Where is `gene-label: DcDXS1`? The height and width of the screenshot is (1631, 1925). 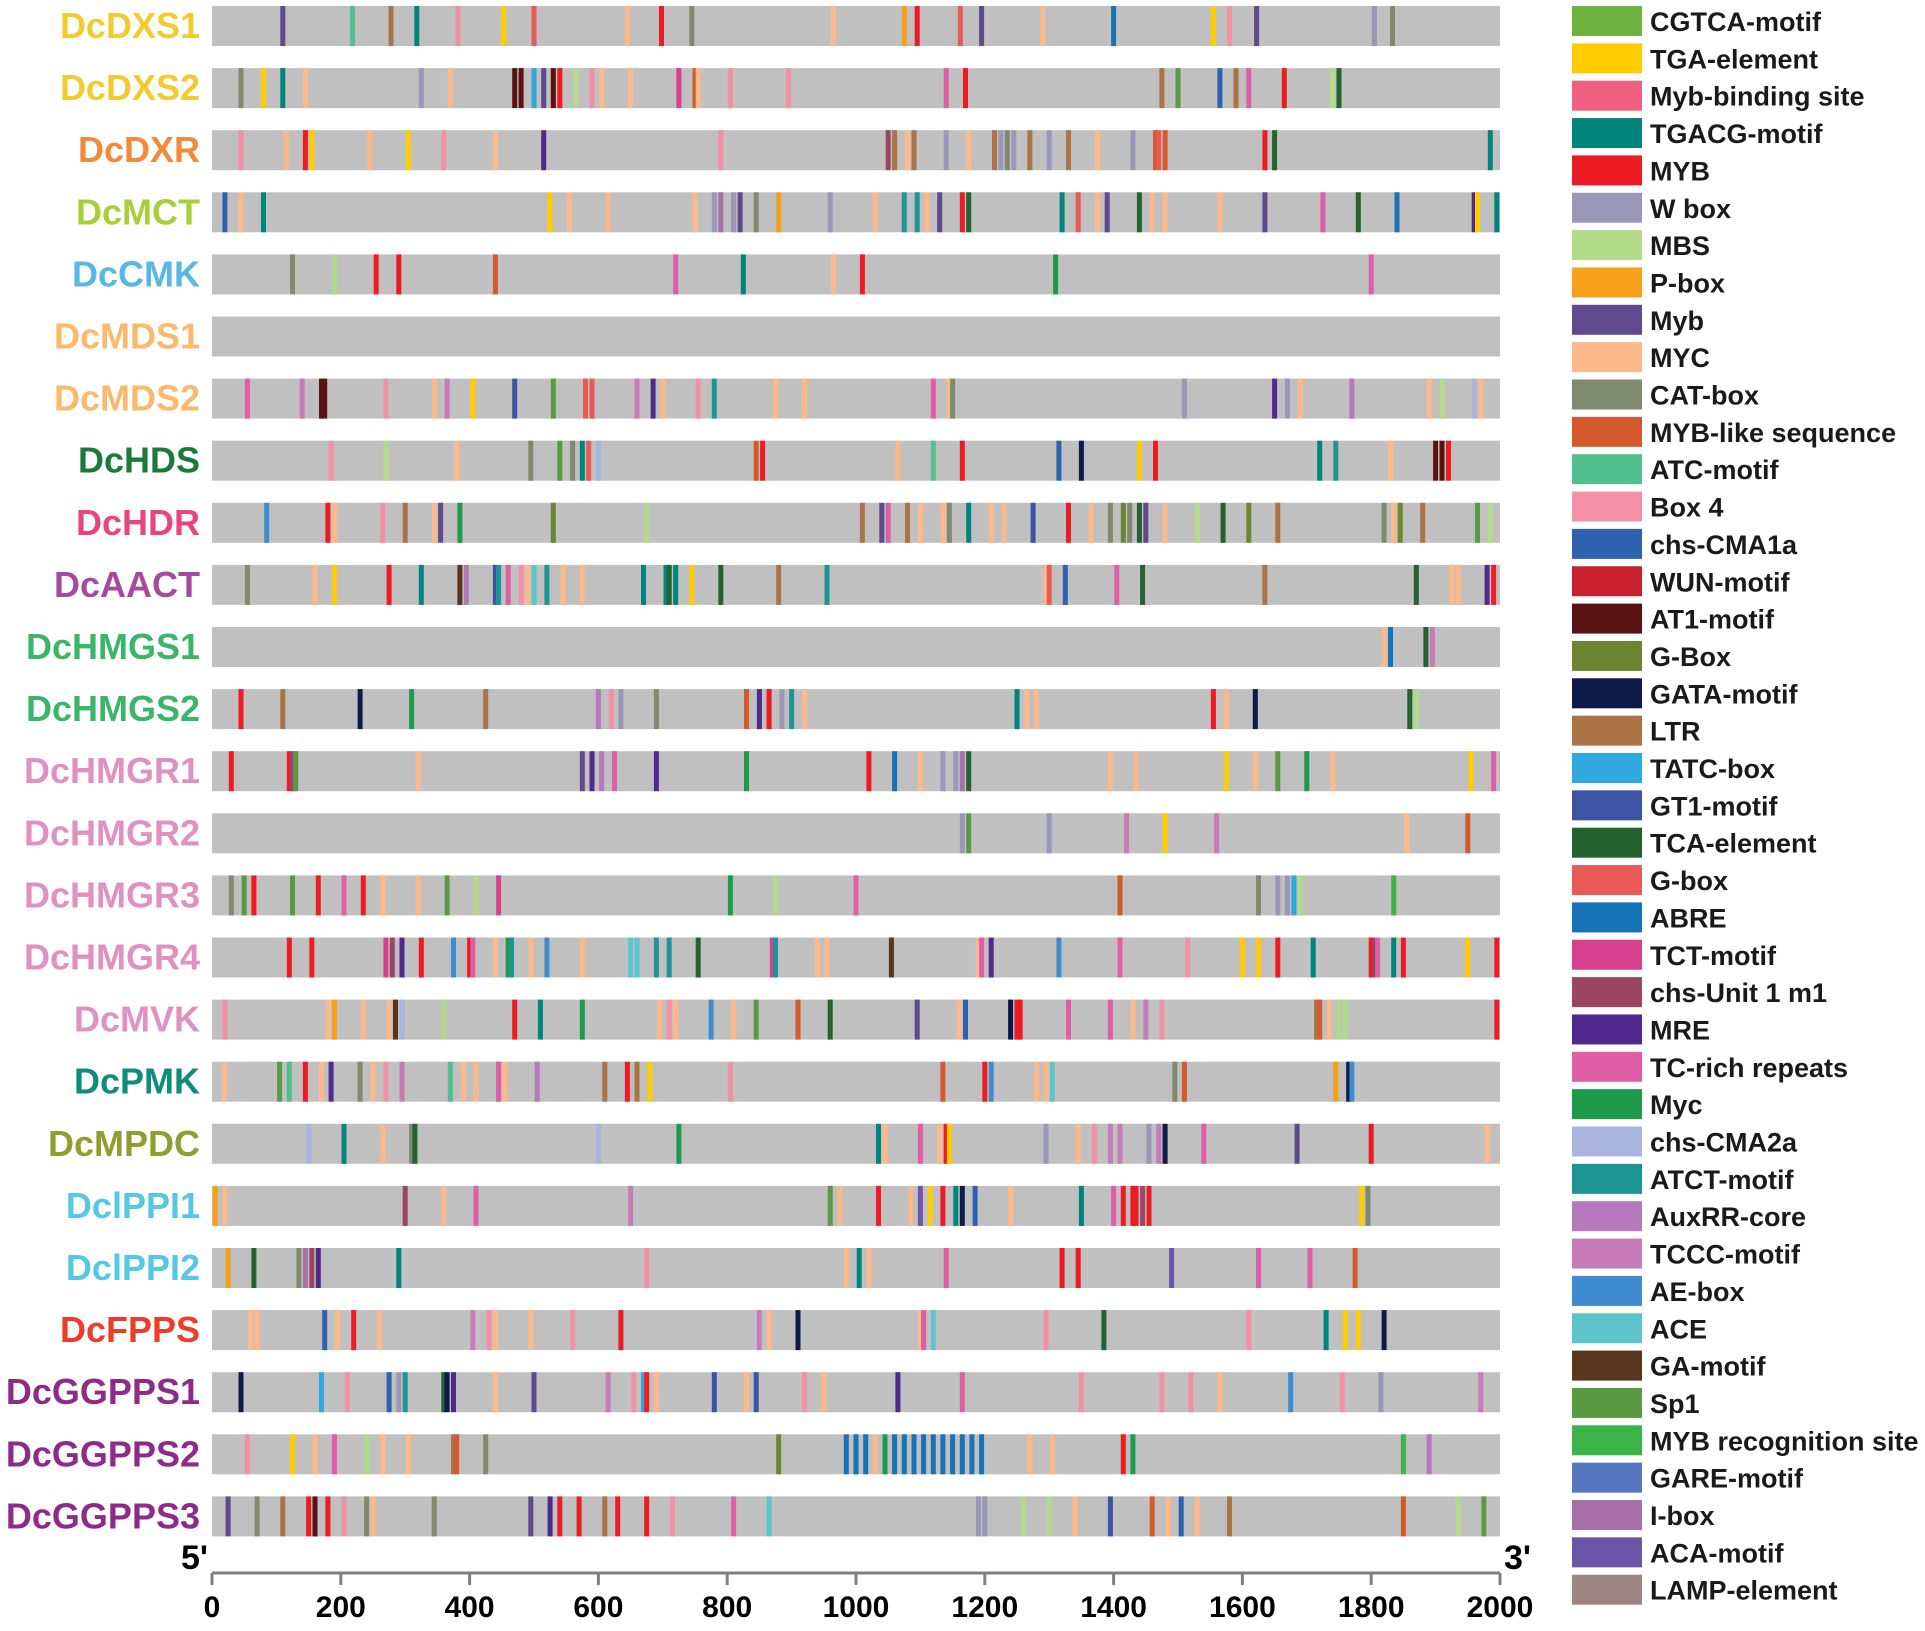
gene-label: DcDXS1 is located at coordinates (130, 25).